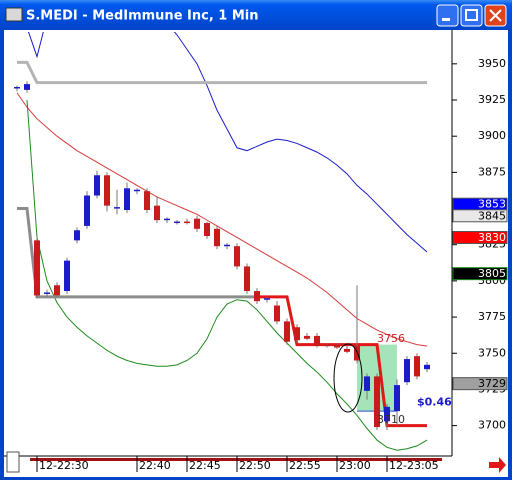 The height and width of the screenshot is (480, 512). What do you see at coordinates (492, 352) in the screenshot?
I see `y-tick-label: 3750` at bounding box center [492, 352].